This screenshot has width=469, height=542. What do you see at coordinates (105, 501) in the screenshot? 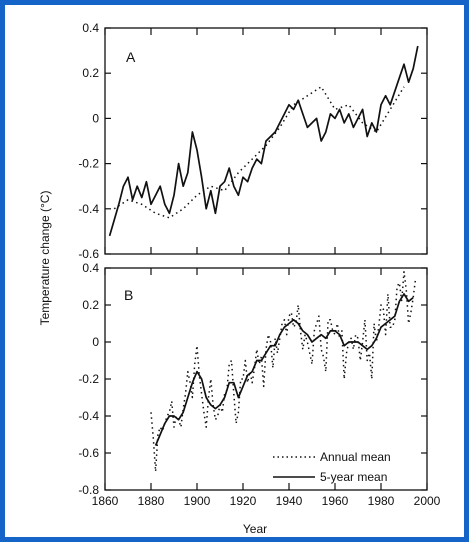
I see `panel-b-xtick-label: 1860` at bounding box center [105, 501].